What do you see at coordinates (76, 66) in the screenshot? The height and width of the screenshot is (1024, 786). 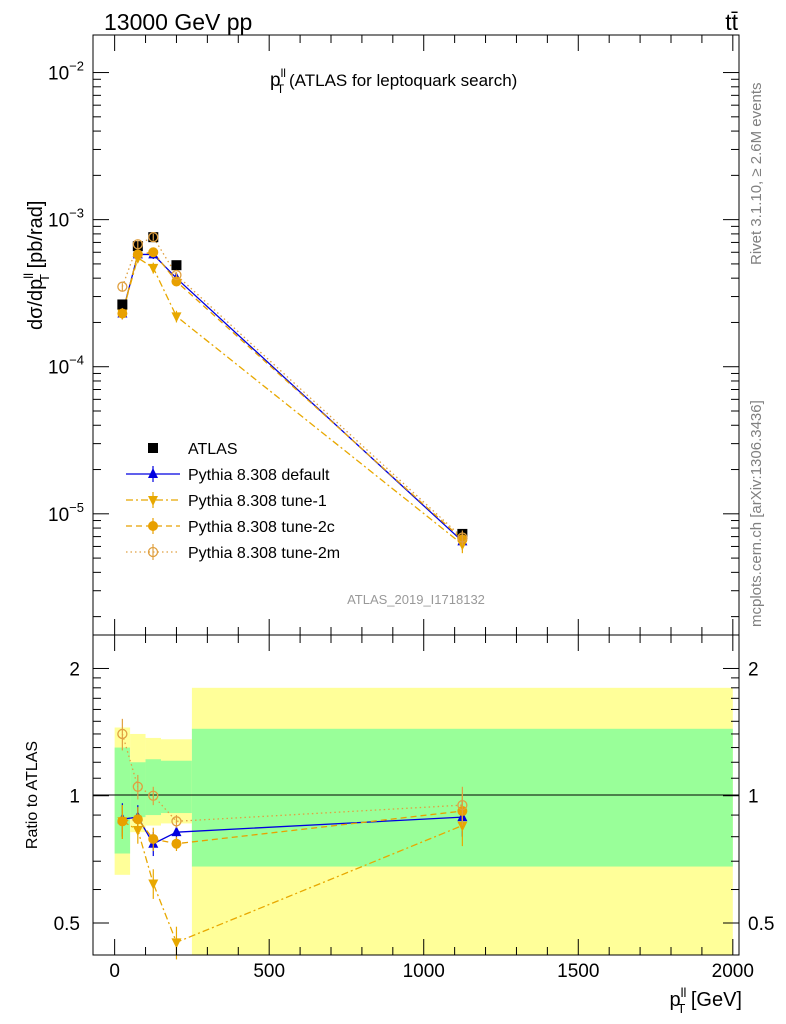 I see `main-ytick-exp: −2` at bounding box center [76, 66].